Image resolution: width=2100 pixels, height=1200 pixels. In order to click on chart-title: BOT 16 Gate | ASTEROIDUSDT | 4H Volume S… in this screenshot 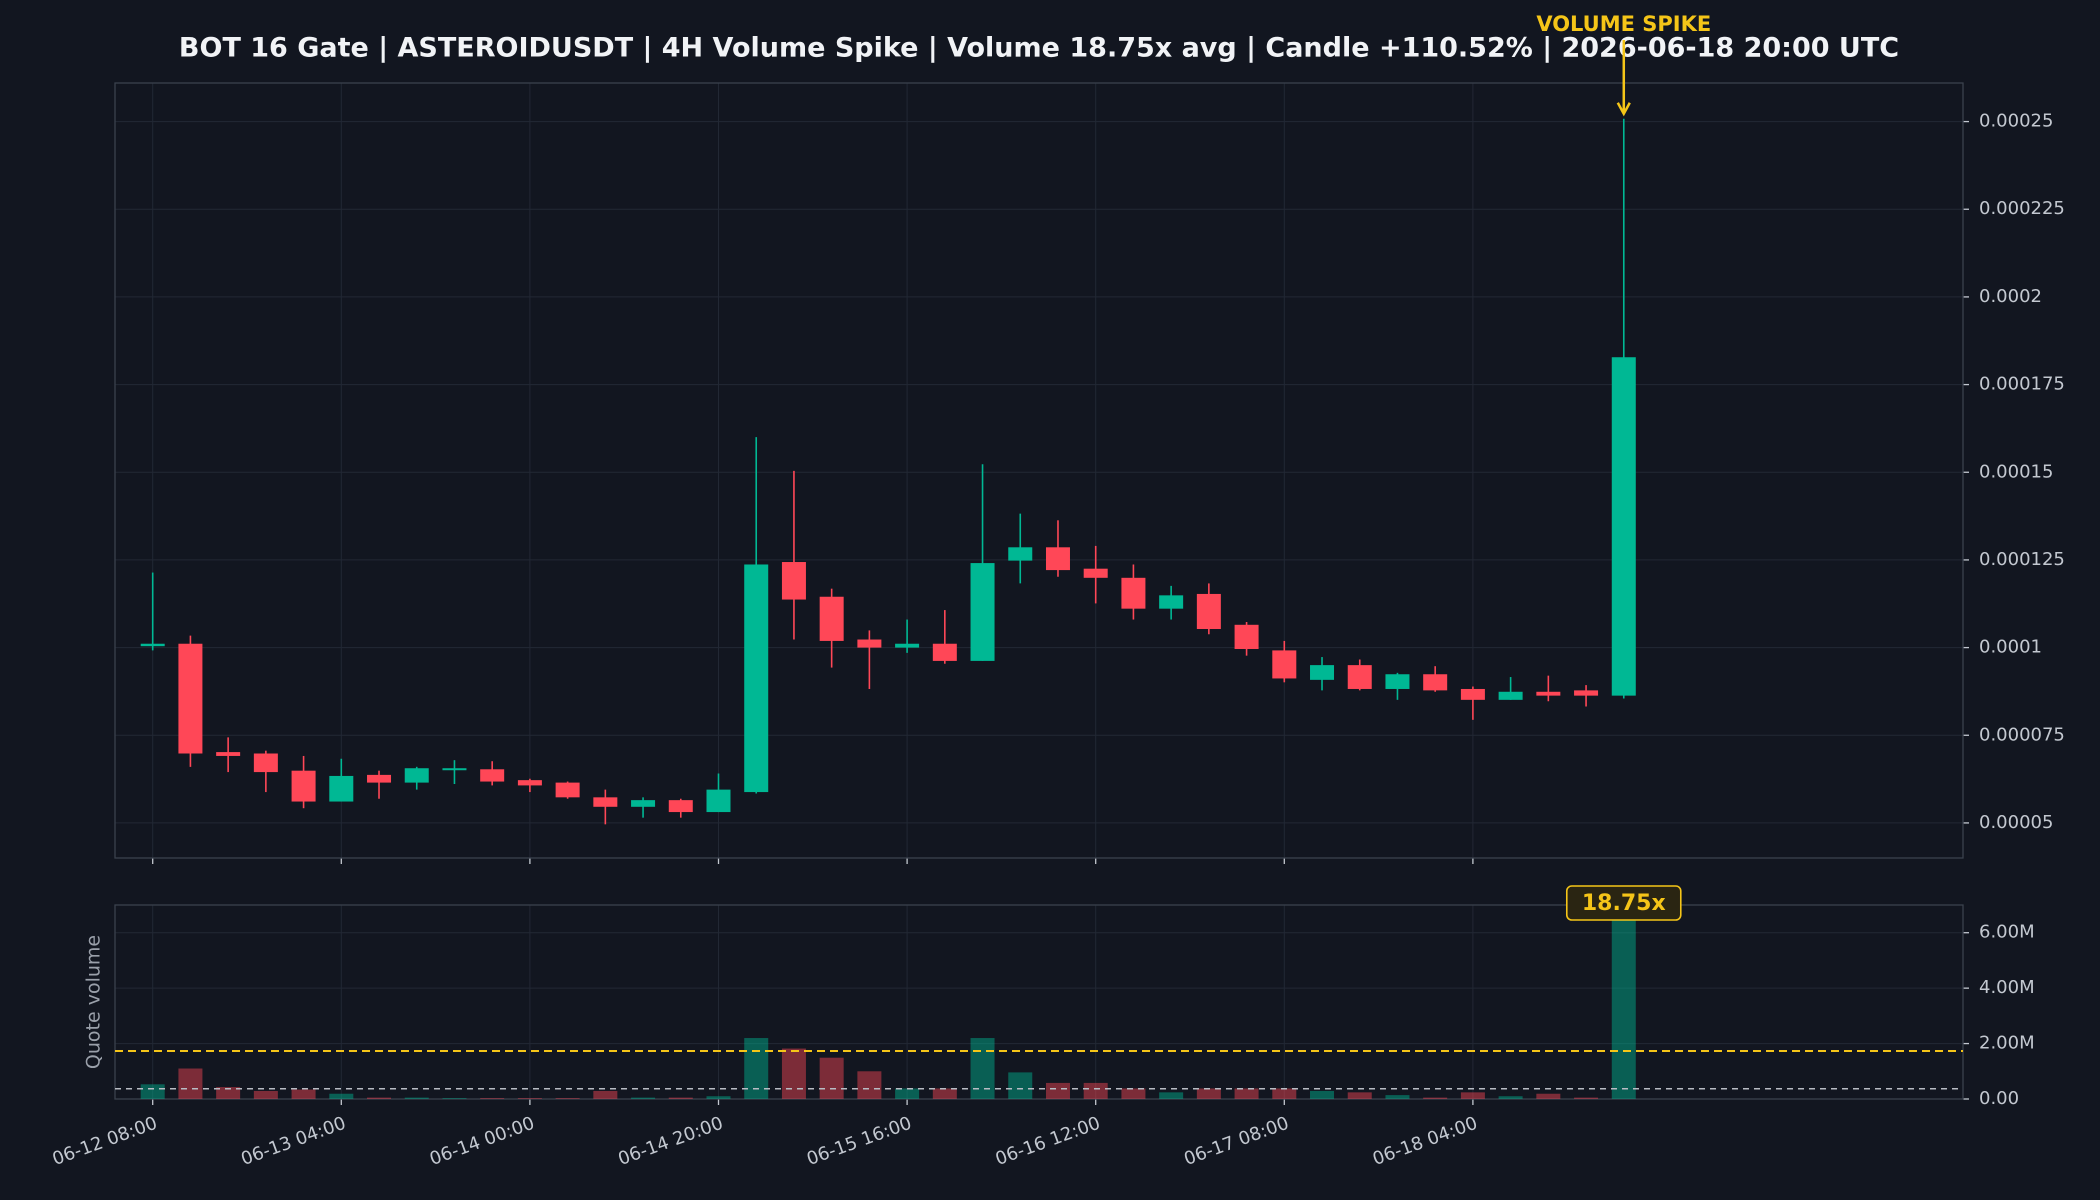, I will do `click(1039, 48)`.